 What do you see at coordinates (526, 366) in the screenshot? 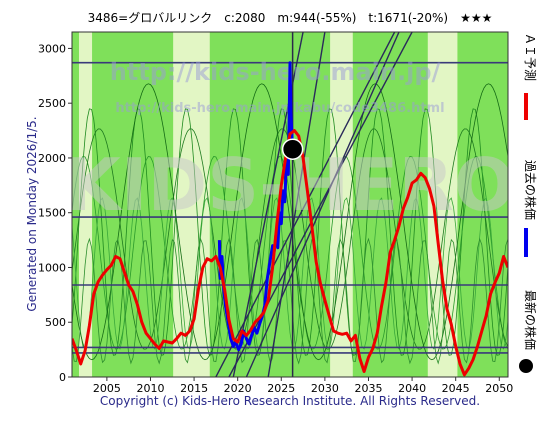
I see `legend-latest-dot` at bounding box center [526, 366].